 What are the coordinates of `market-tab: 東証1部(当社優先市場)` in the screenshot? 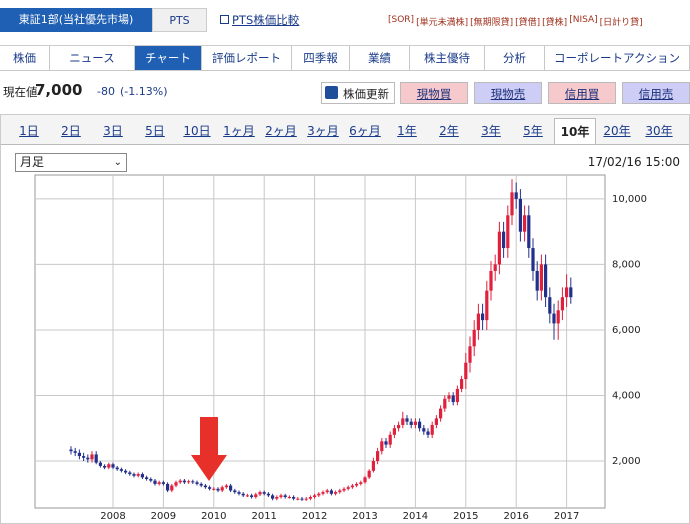 It's located at (76, 20).